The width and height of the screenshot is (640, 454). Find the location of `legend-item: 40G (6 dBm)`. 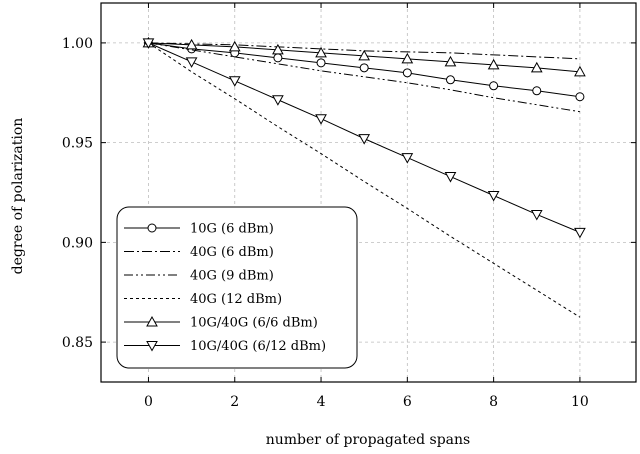

legend-item: 40G (6 dBm) is located at coordinates (199, 252).